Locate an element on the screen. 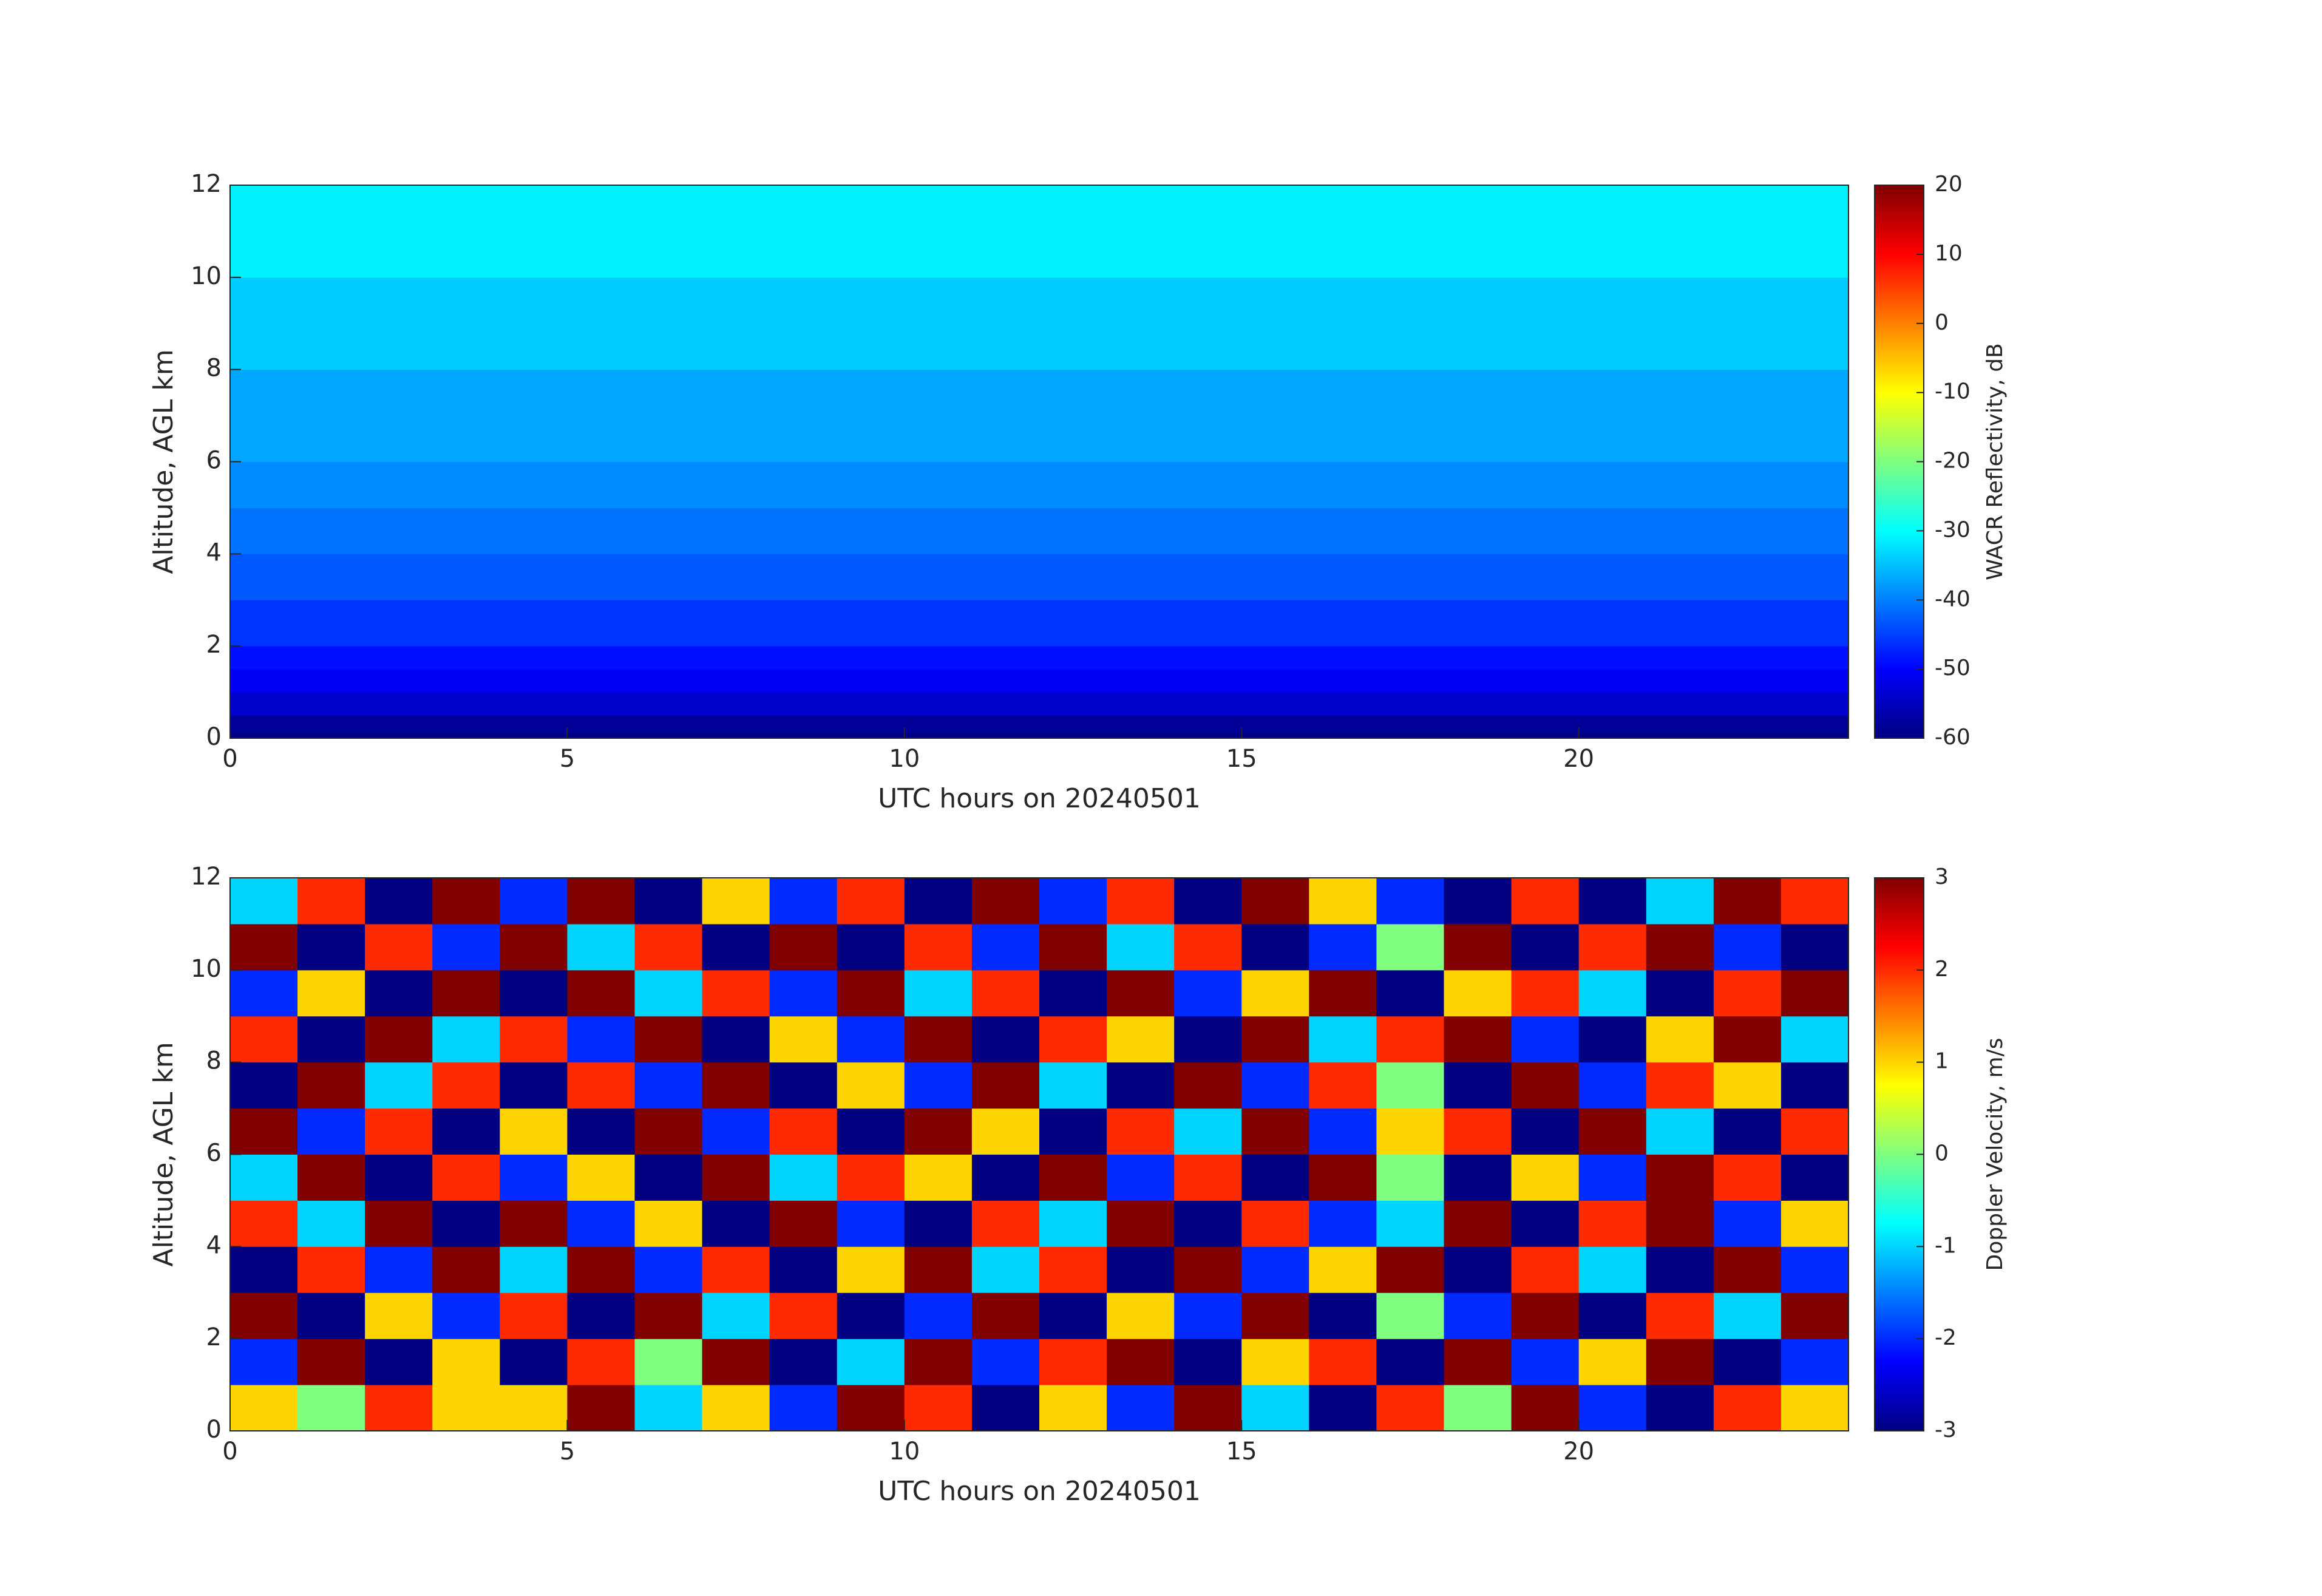 The height and width of the screenshot is (1596, 2322). y-tick-label: 0 is located at coordinates (214, 1430).